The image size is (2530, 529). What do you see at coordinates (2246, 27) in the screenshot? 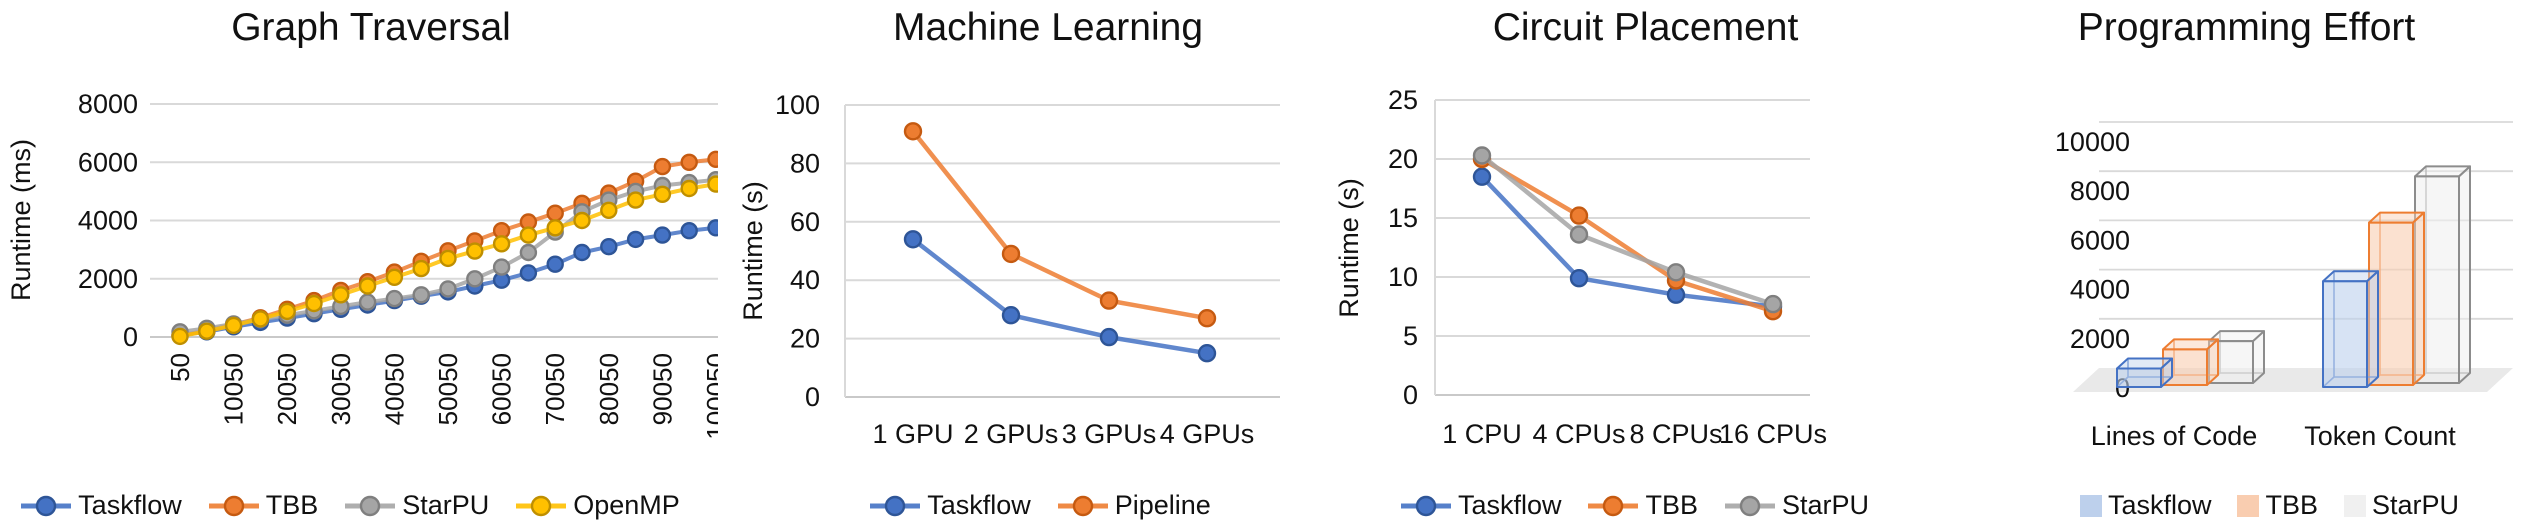
I see `chart-title-programming-effort: Programming Effort` at bounding box center [2246, 27].